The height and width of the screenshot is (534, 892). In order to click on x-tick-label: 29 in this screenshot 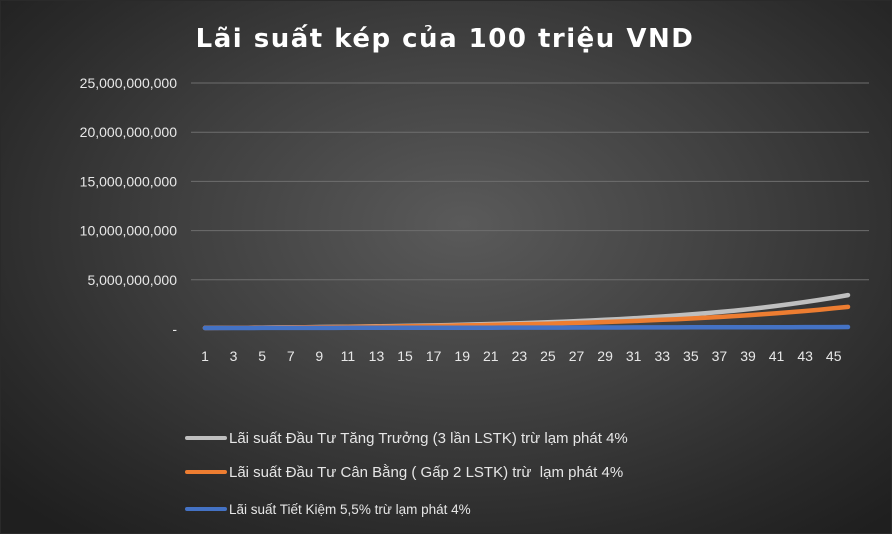, I will do `click(605, 356)`.